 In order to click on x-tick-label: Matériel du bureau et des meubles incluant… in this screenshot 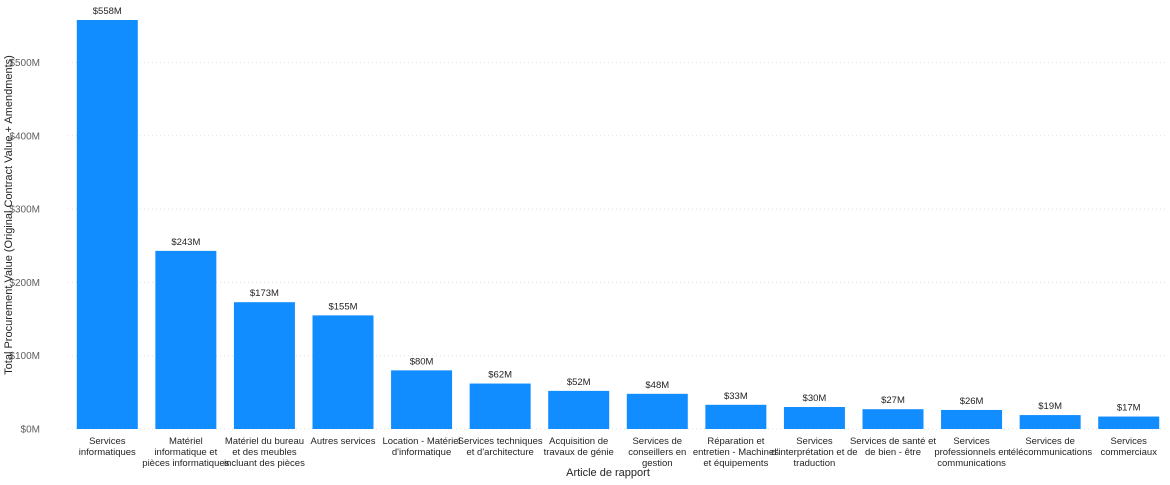, I will do `click(264, 452)`.